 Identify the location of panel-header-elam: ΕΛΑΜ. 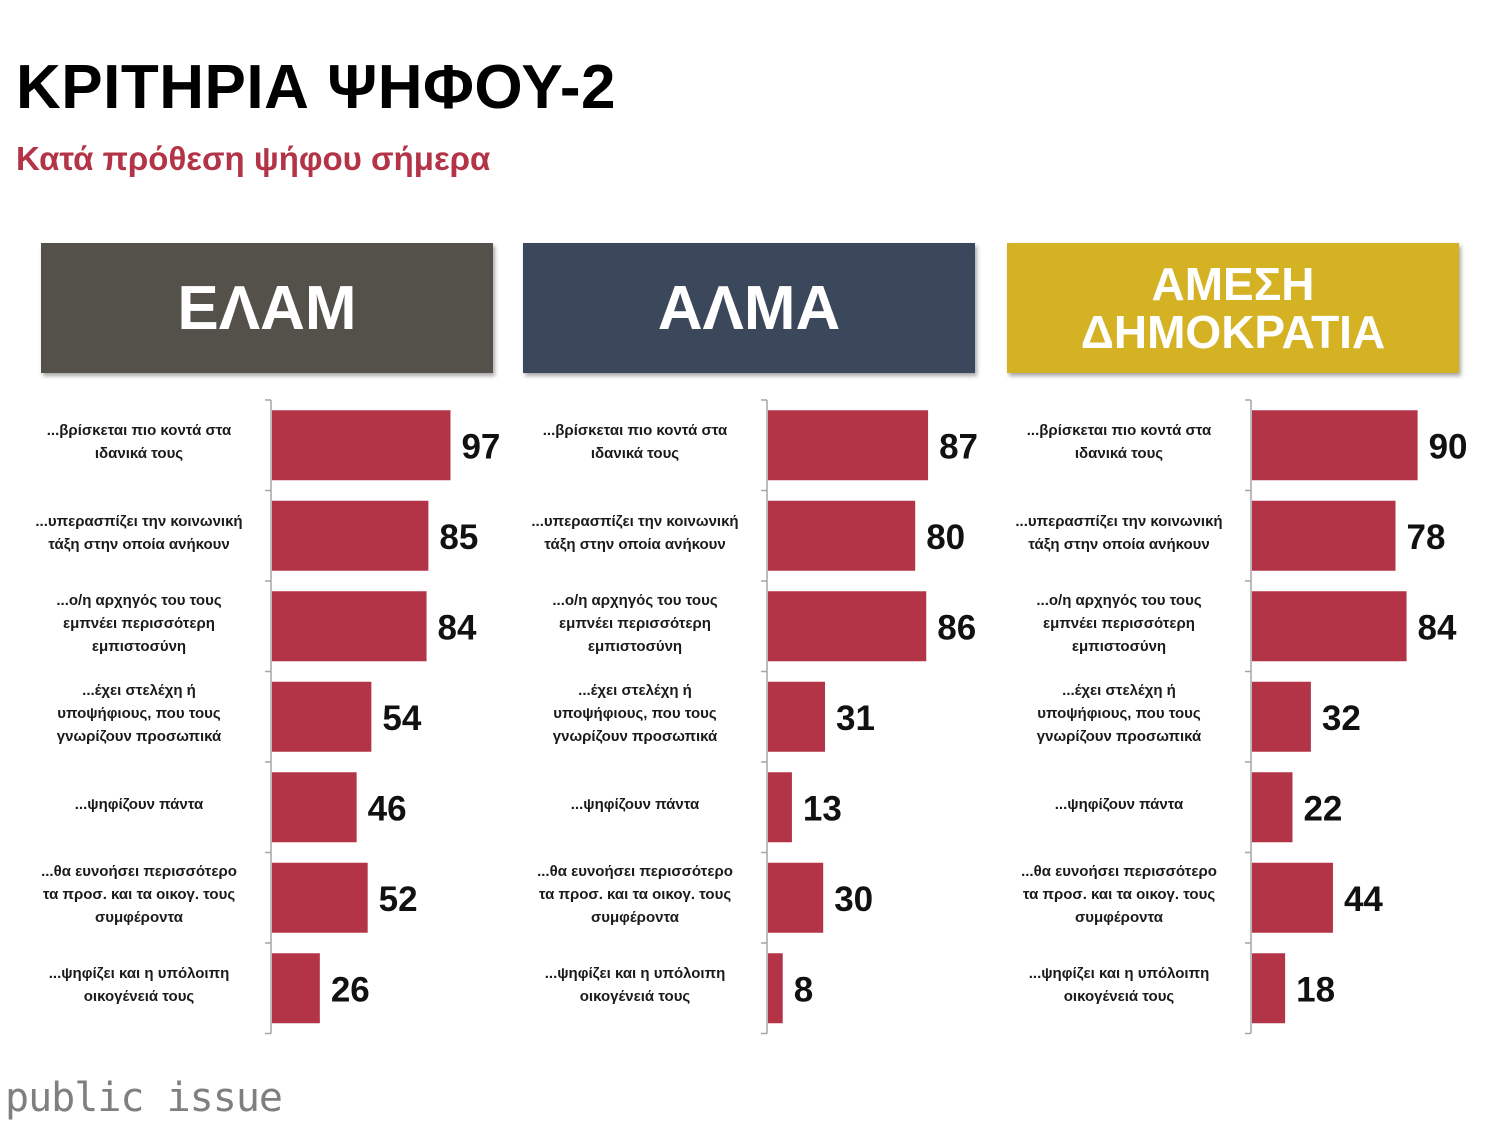
(267, 308).